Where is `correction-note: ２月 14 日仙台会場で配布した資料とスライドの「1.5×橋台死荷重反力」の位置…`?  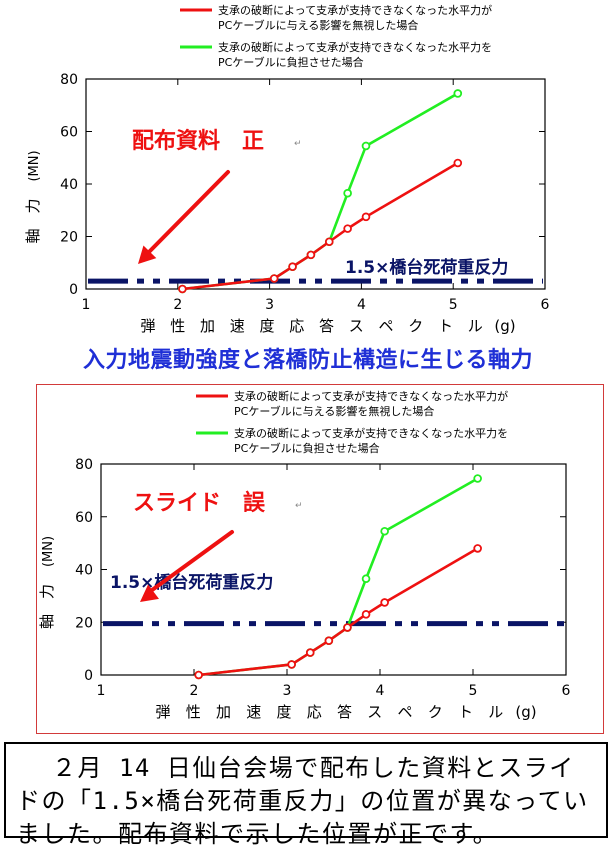
correction-note: ２月 14 日仙台会場で配布した資料とスライドの「1.5×橋台死荷重反力」の位置… is located at coordinates (306, 795).